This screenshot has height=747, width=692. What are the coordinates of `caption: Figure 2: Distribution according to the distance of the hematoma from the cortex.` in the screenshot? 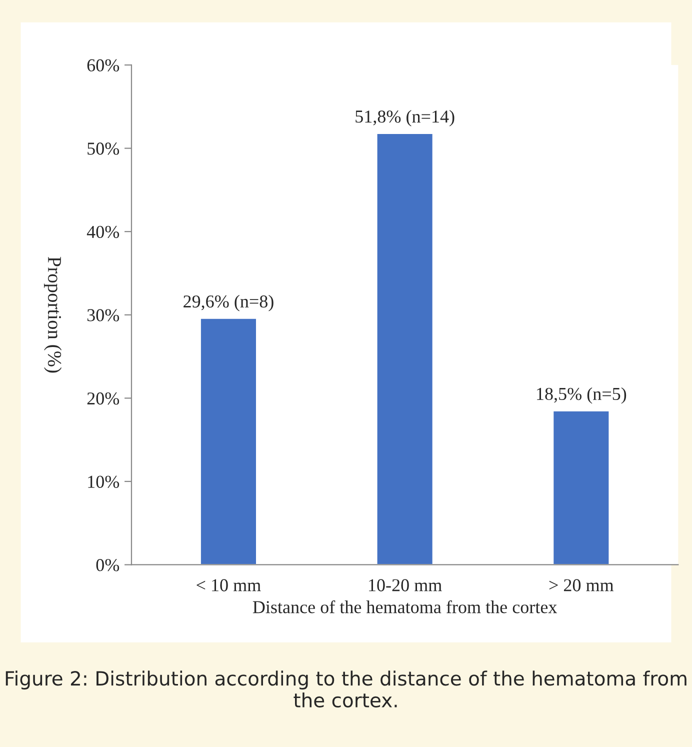 It's located at (346, 689).